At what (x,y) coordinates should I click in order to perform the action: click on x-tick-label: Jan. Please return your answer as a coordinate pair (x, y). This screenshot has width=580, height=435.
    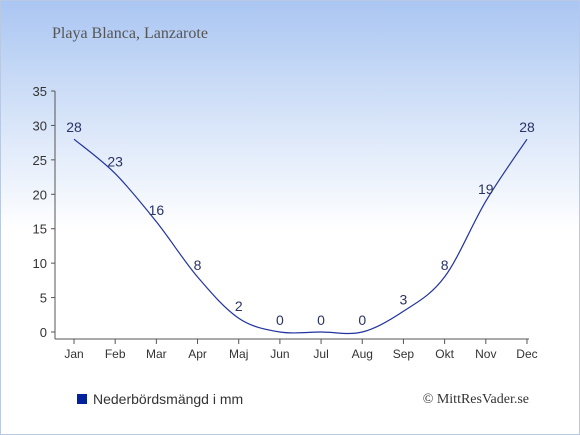
    Looking at the image, I should click on (73, 354).